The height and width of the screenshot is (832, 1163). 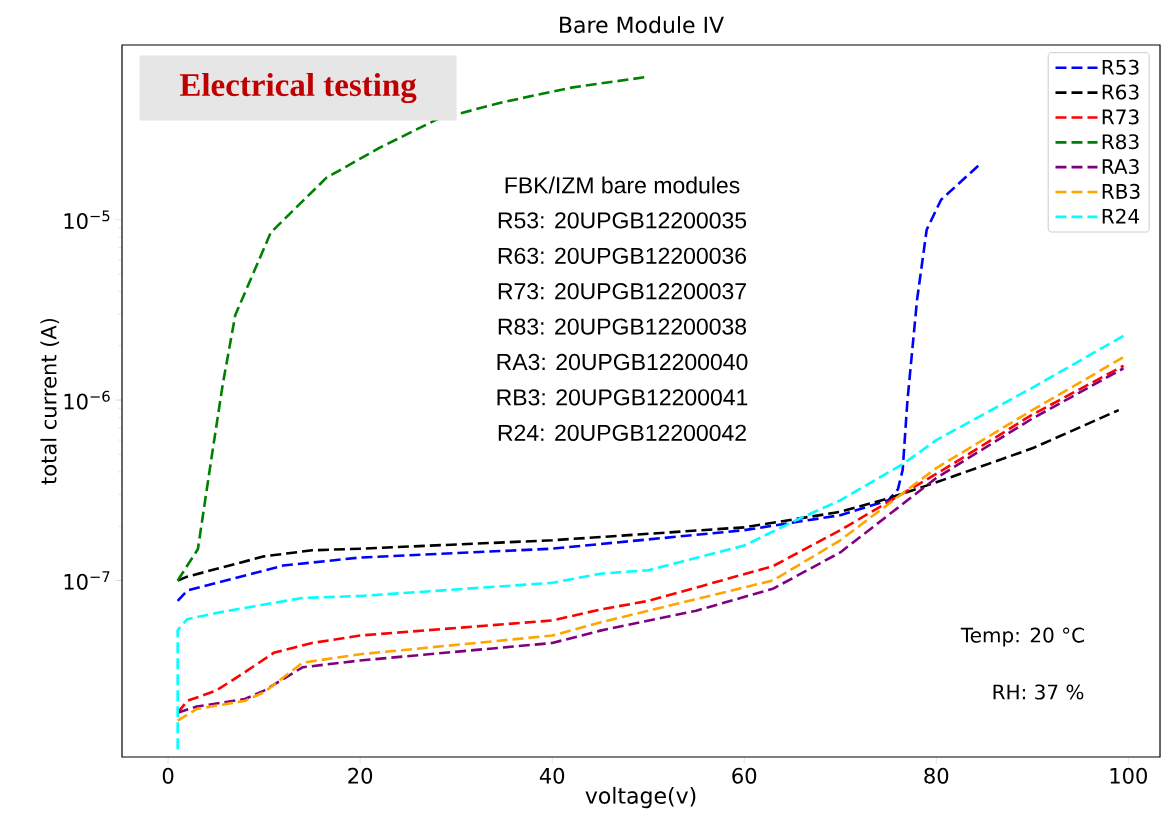 What do you see at coordinates (1022, 637) in the screenshot?
I see `annotation: Temp: 20 °C` at bounding box center [1022, 637].